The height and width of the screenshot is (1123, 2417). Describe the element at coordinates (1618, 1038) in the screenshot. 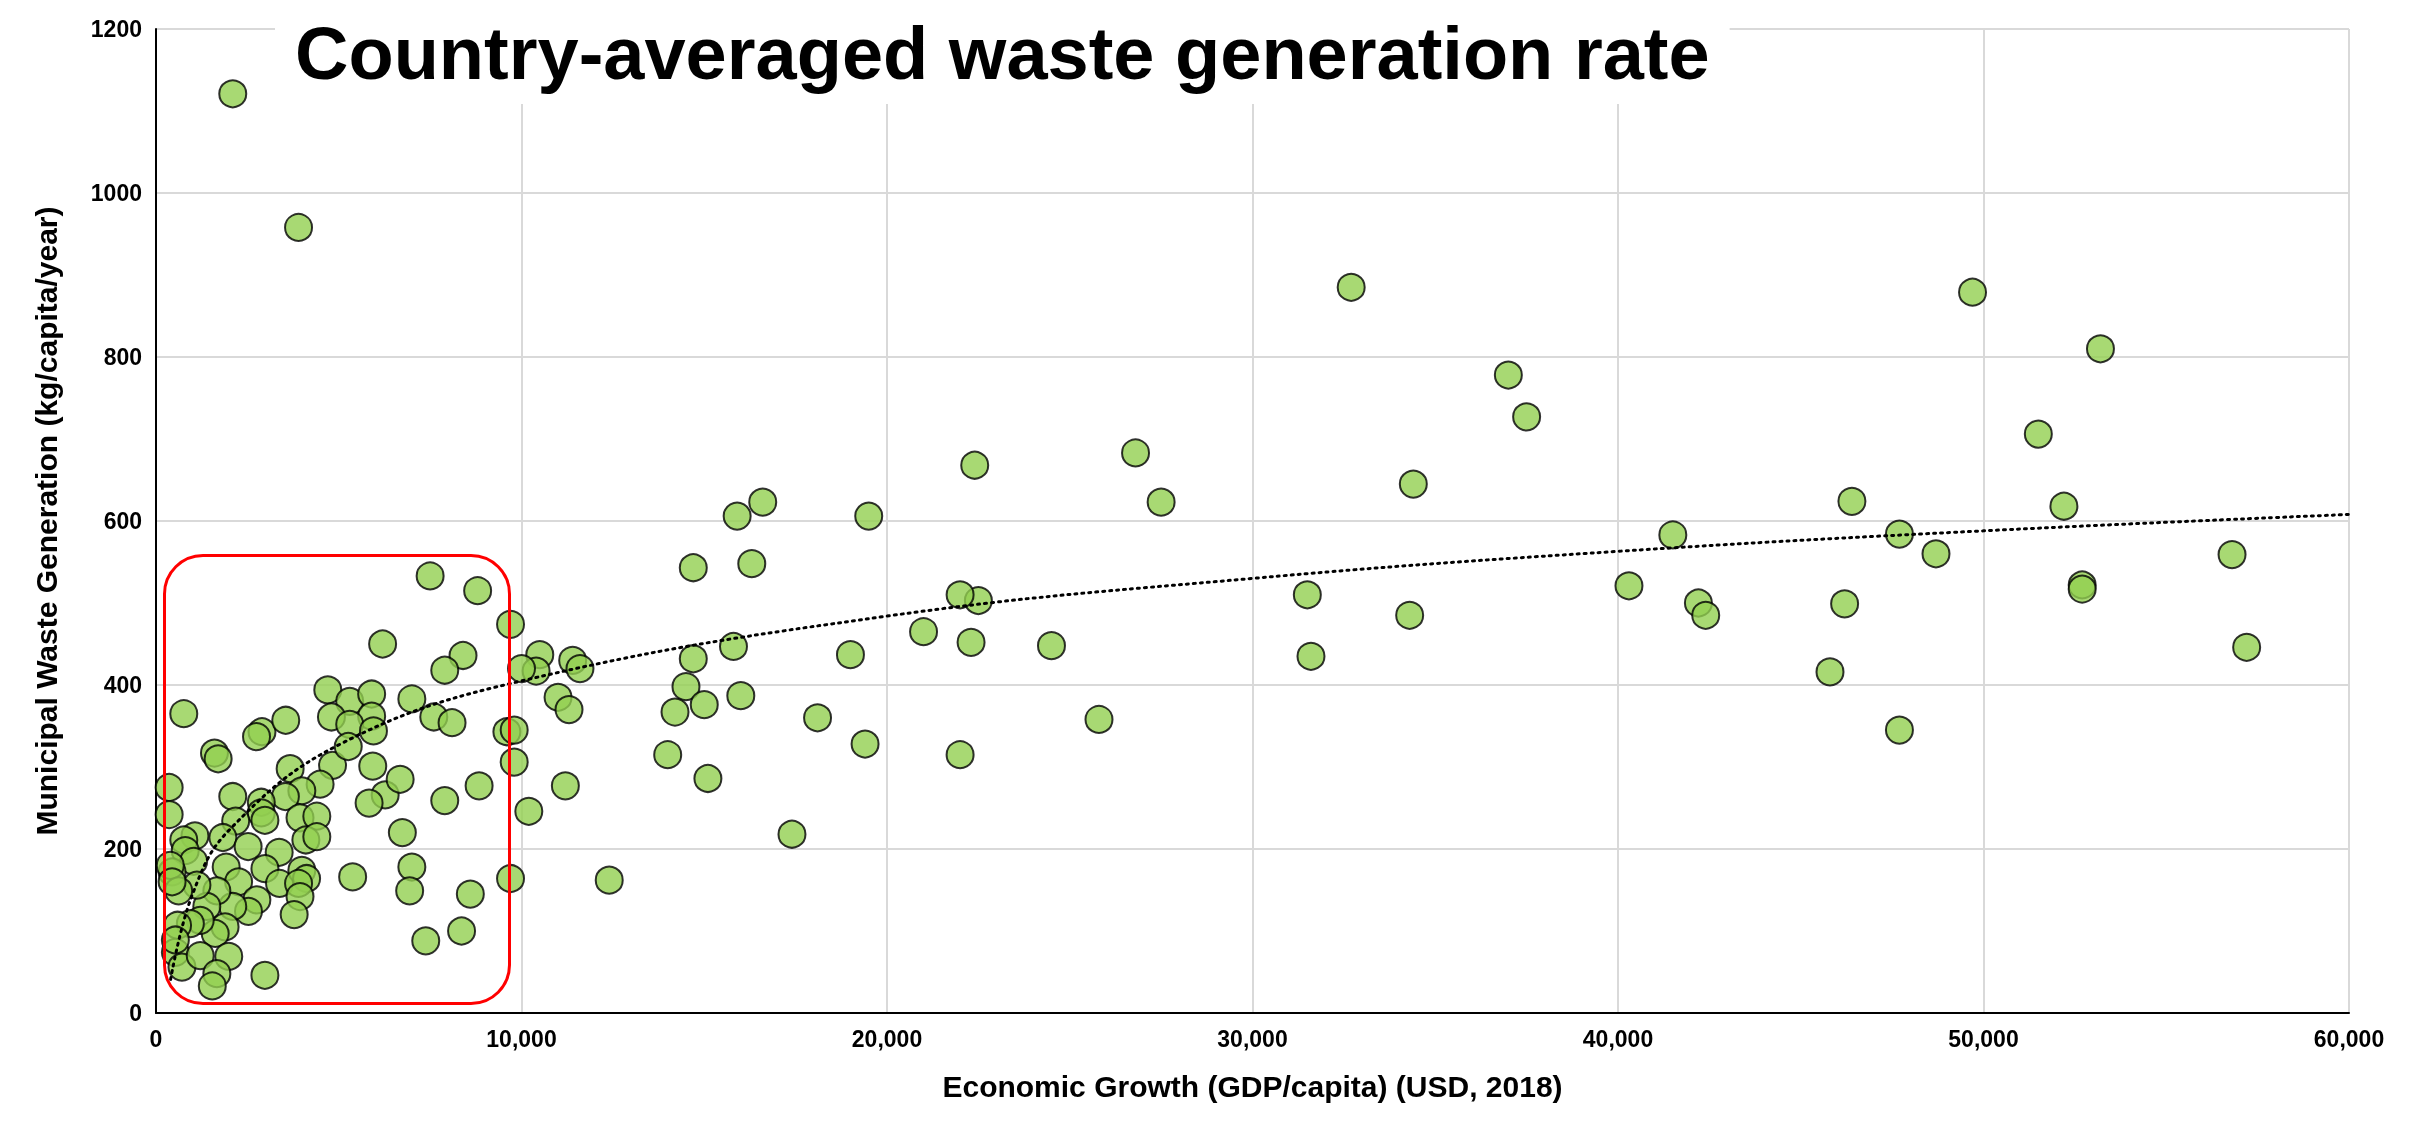

I see `x-tick-label: 40,000` at that location.